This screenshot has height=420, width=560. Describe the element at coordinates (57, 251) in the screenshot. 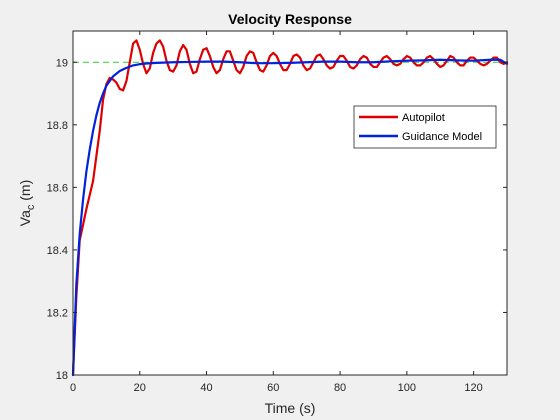

I see `y-tick-label: 18.4` at that location.